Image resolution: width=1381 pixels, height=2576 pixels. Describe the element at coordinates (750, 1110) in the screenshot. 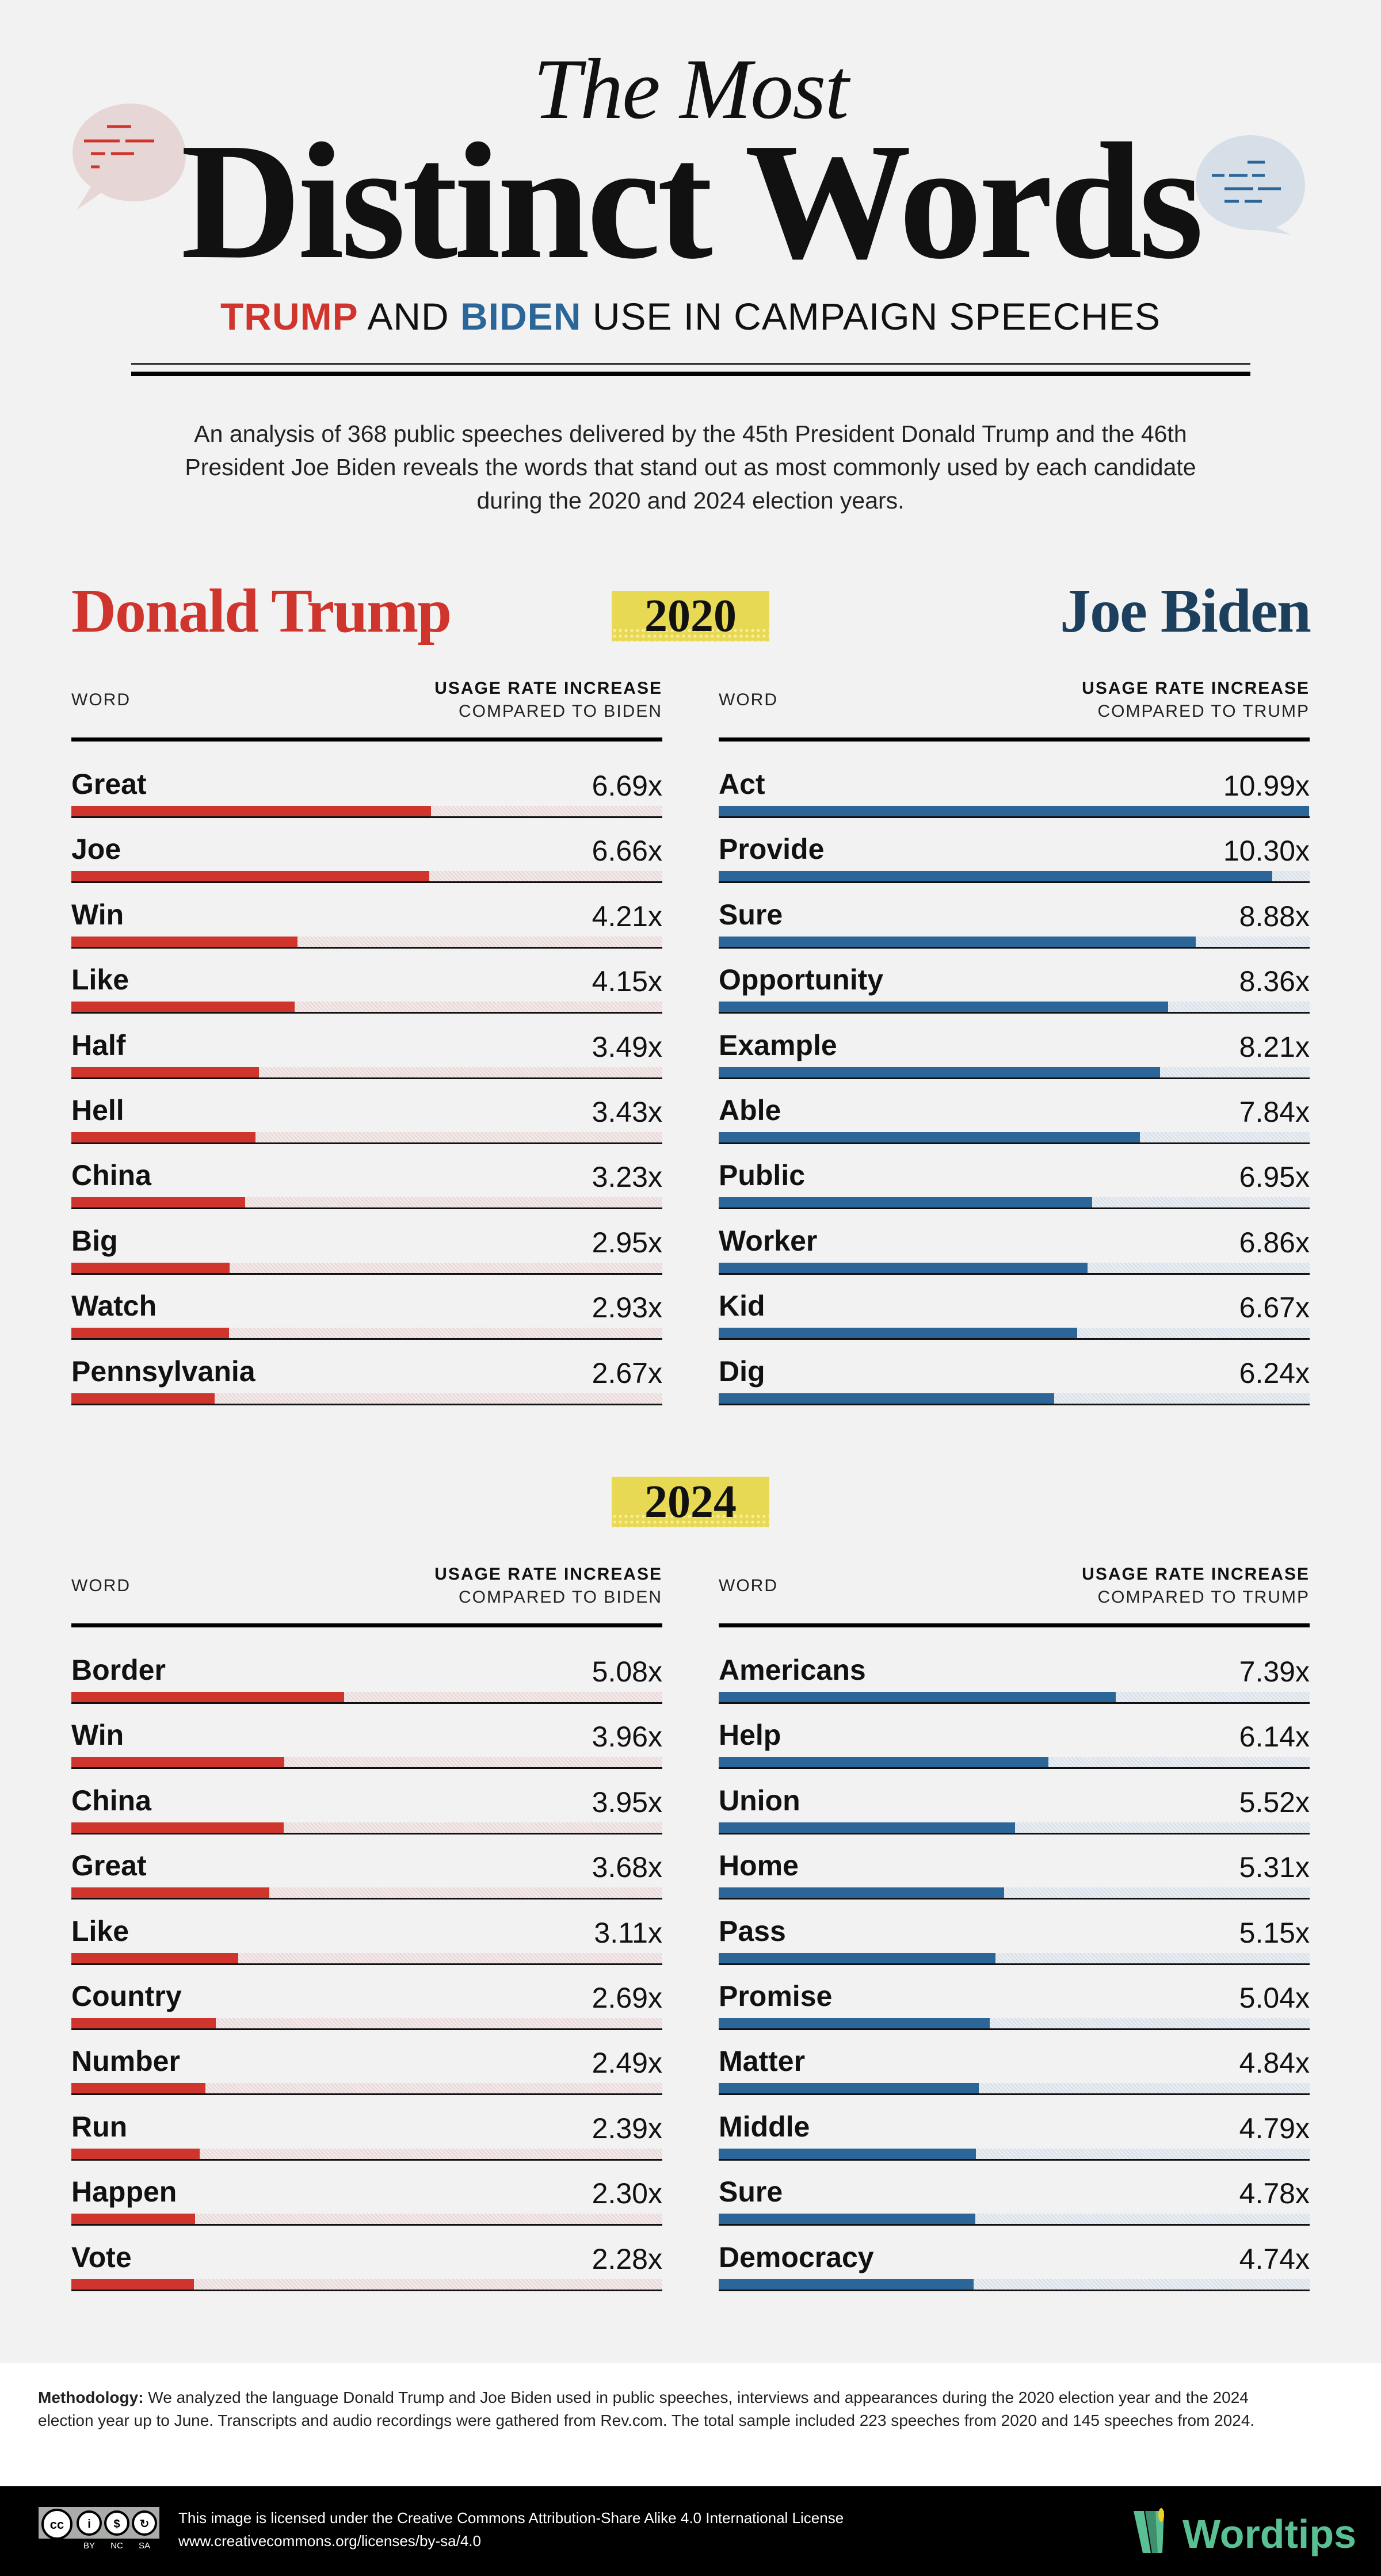

I see `word-label: Able` at that location.